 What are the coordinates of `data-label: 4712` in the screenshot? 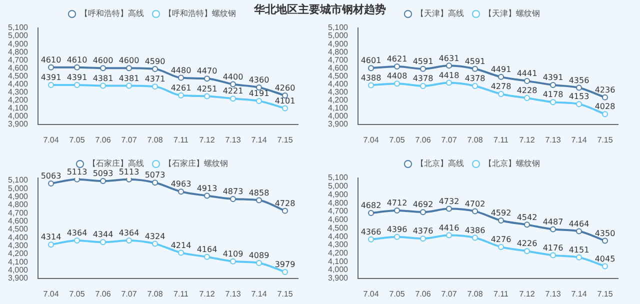 It's located at (397, 203).